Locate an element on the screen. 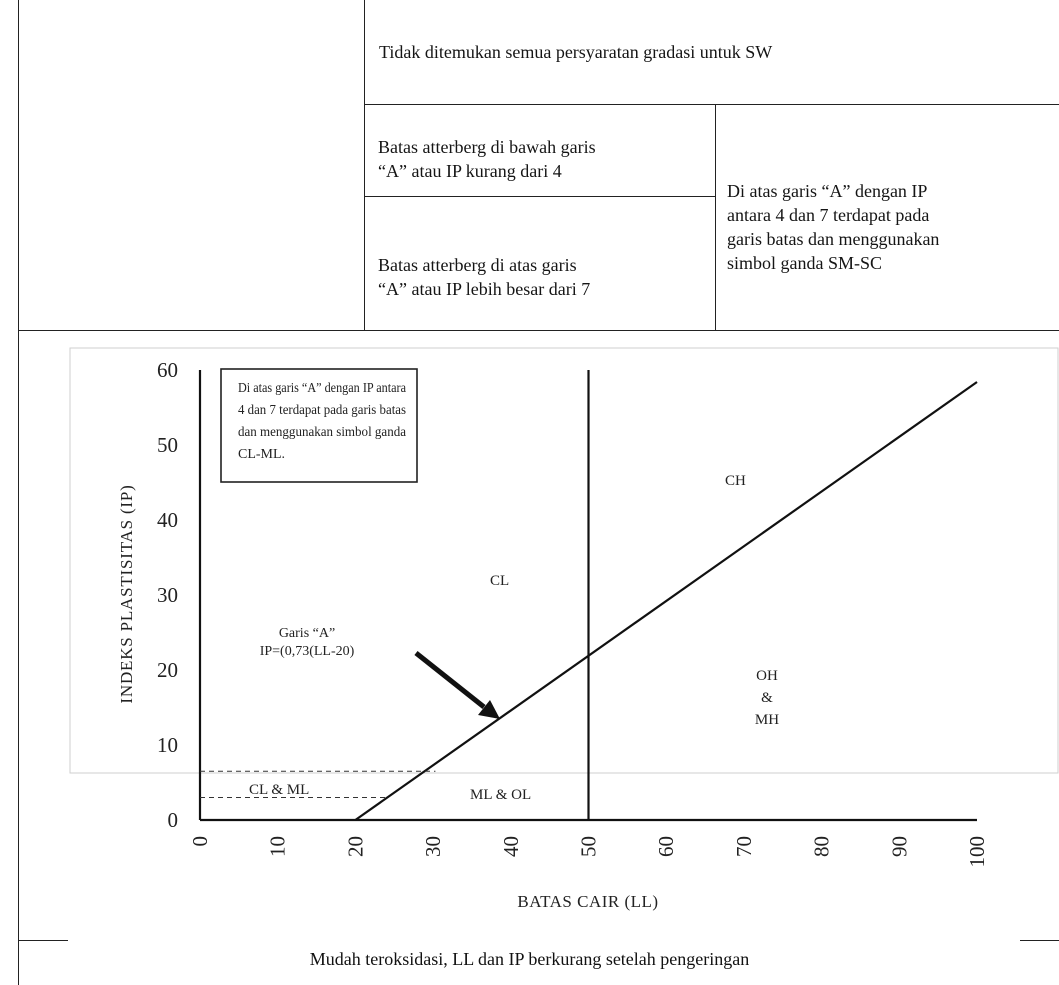  region-label-cl: CL is located at coordinates (499, 581).